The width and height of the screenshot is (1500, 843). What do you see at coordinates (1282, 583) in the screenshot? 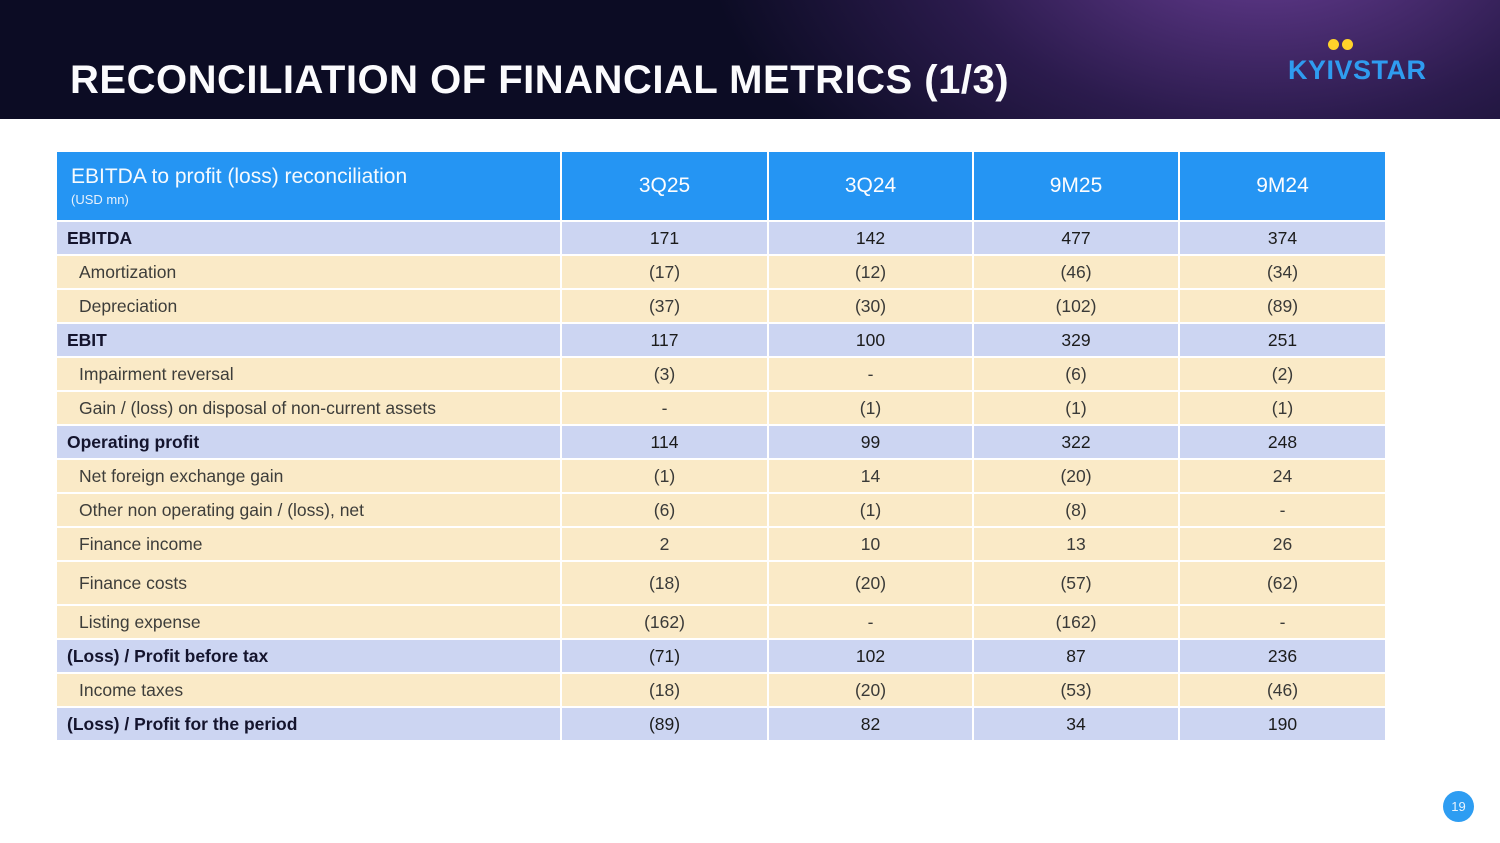
I see `cell-value: (62)` at bounding box center [1282, 583].